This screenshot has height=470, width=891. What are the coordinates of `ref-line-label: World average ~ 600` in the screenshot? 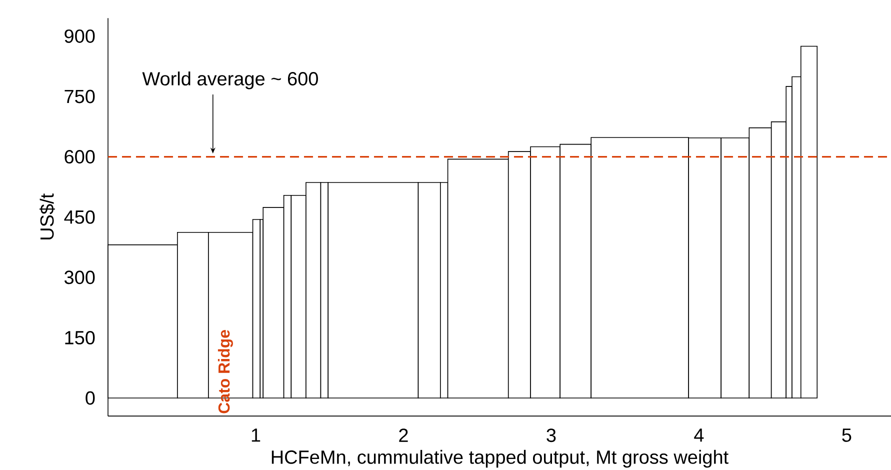 It's located at (230, 81).